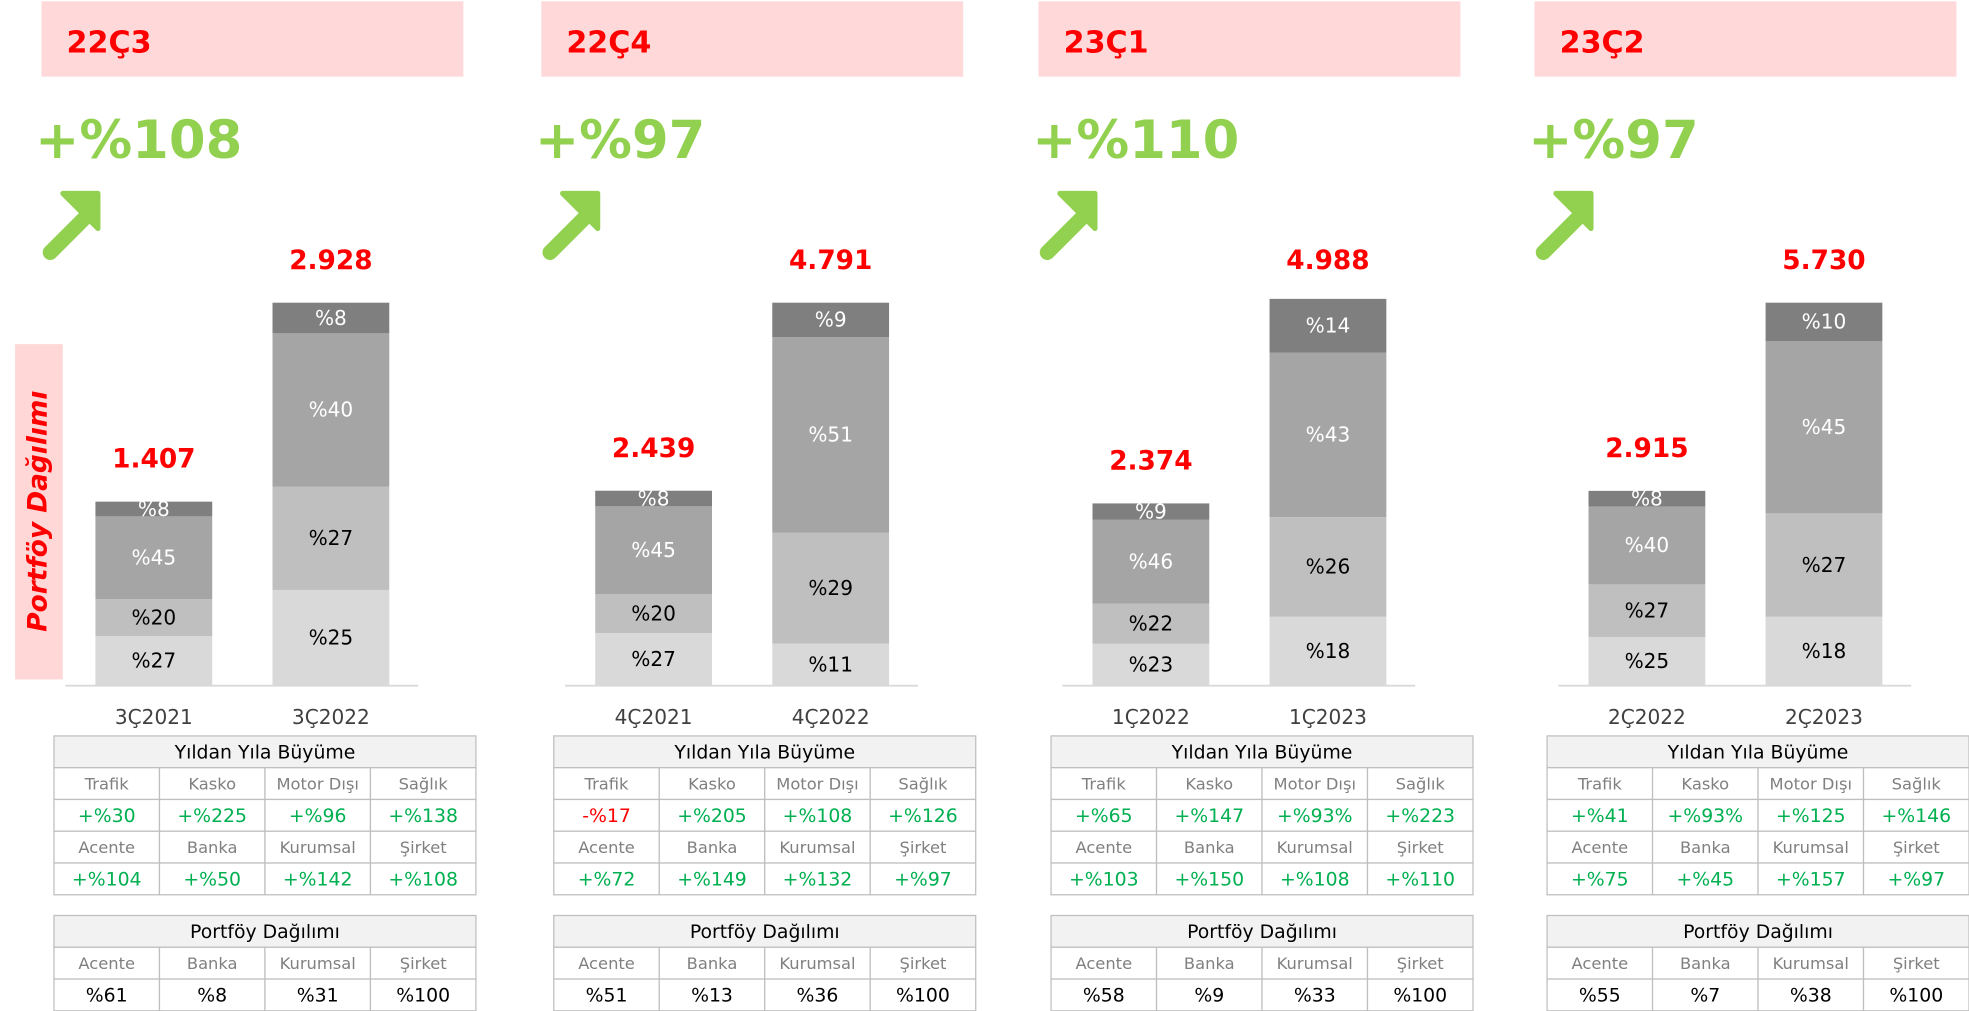 This screenshot has width=1969, height=1011. Describe the element at coordinates (1647, 717) in the screenshot. I see `category-label: 2Ç2022` at that location.